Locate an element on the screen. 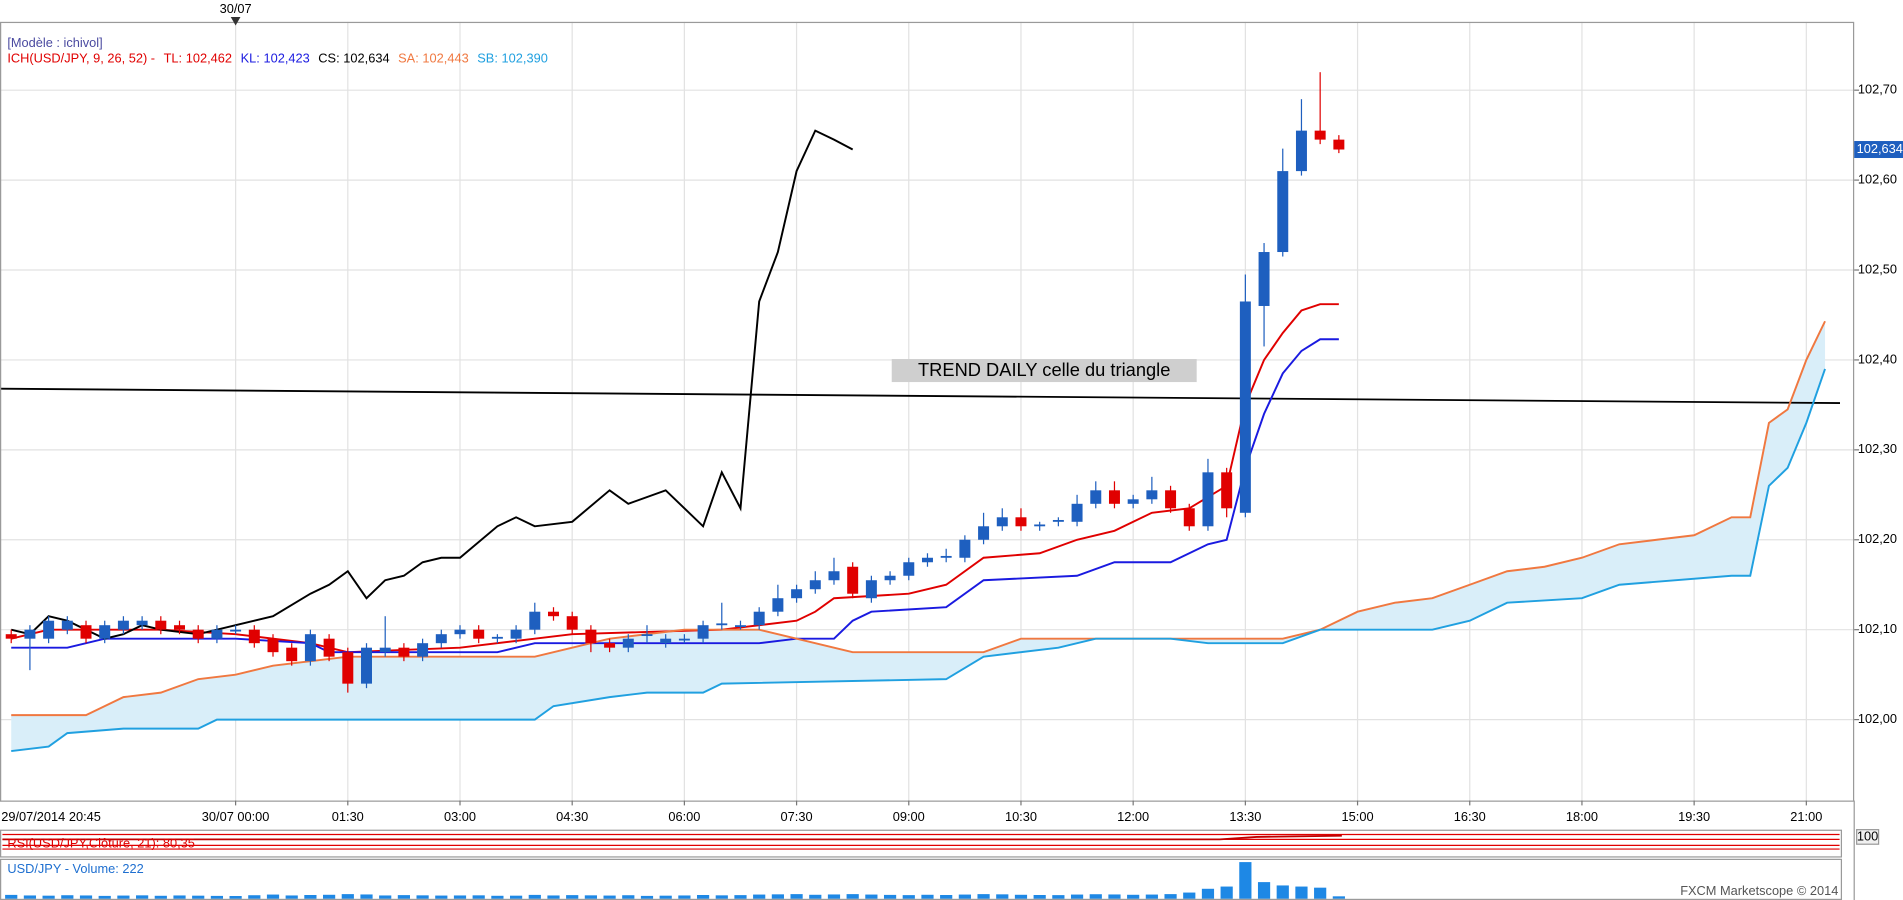  date-marker-label: 30/07 is located at coordinates (236, 8).